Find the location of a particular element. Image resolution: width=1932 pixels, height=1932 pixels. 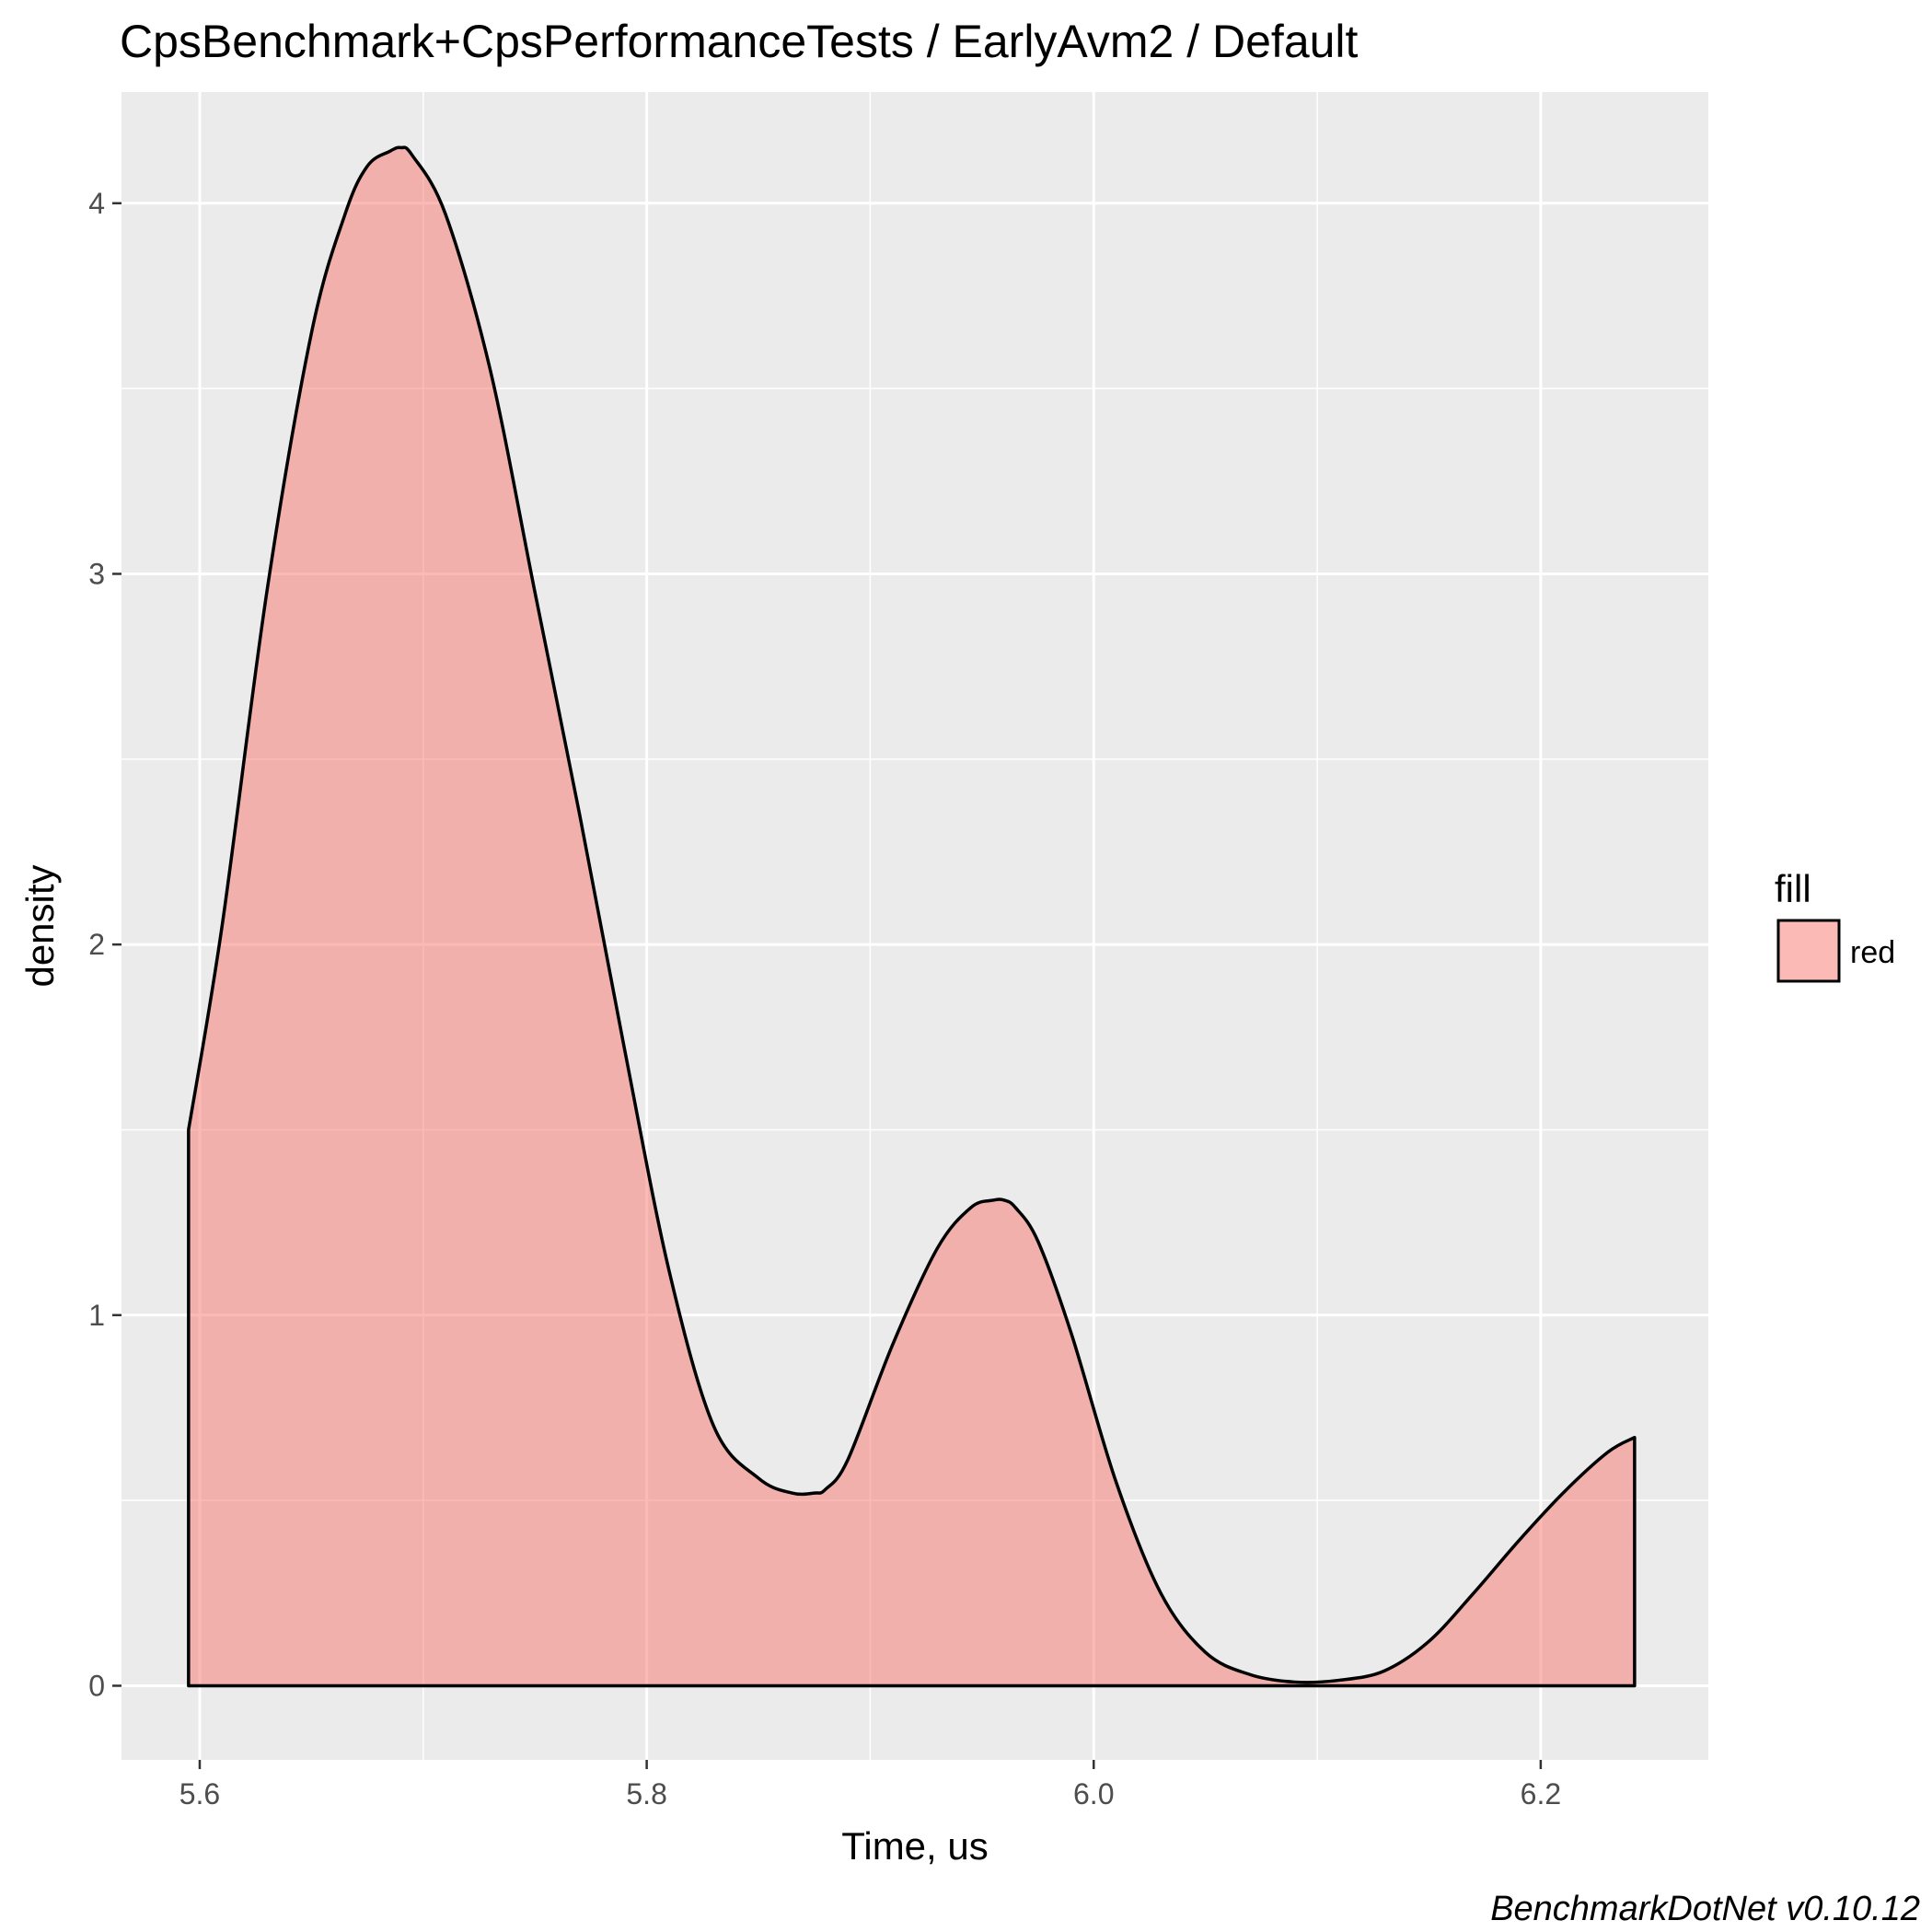

caption: BenchmarkDotNet v0.10.12 is located at coordinates (1705, 1909).